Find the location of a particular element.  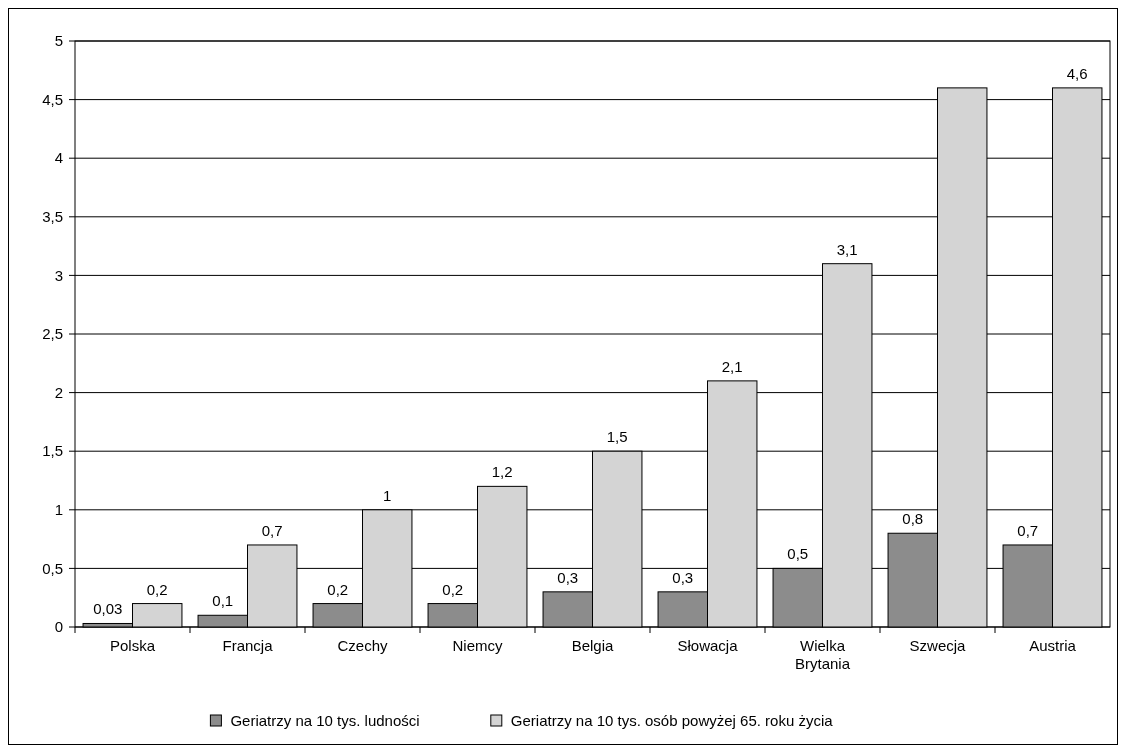

data-label: 1,2 is located at coordinates (502, 472).